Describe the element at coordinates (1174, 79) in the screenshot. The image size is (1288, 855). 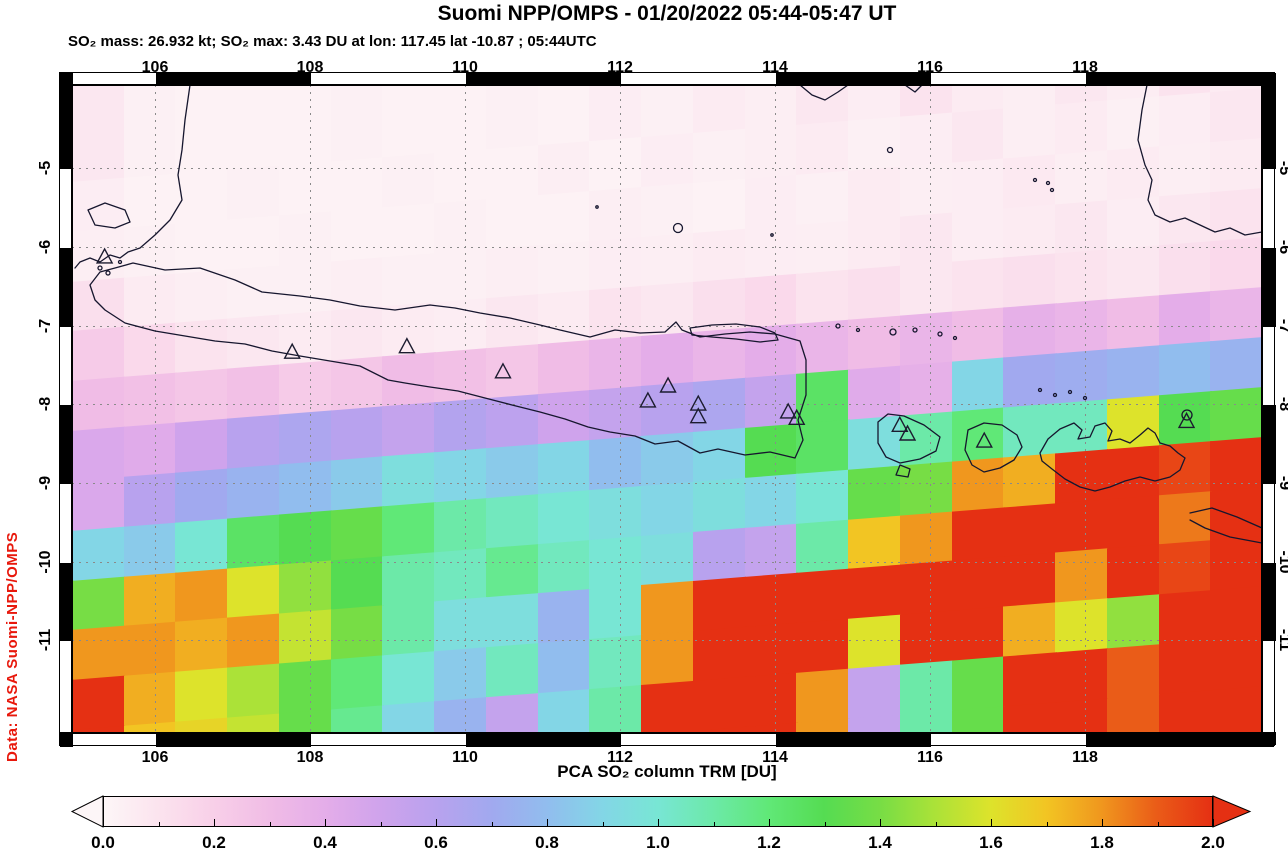
I see `zebra-segment` at that location.